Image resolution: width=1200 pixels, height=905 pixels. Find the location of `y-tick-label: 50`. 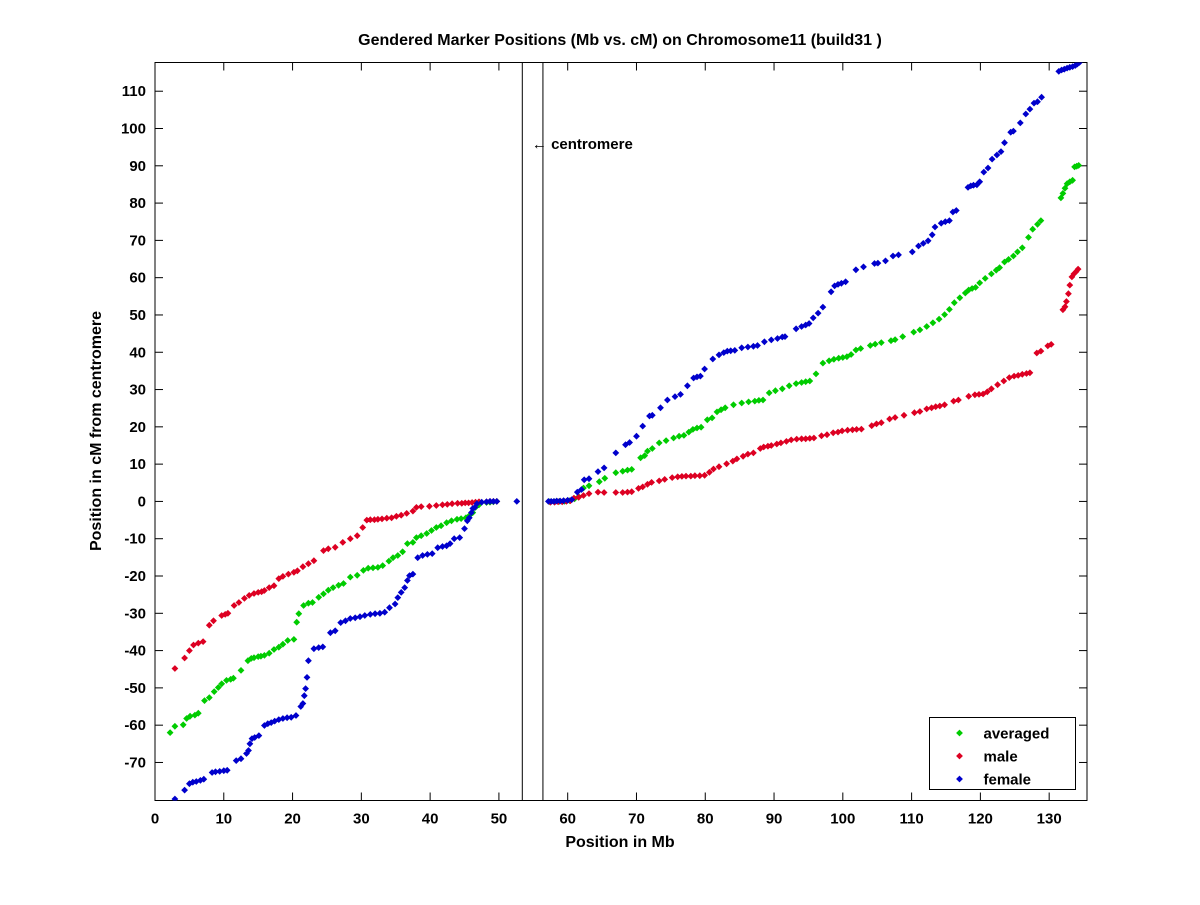

y-tick-label: 50 is located at coordinates (137, 315).